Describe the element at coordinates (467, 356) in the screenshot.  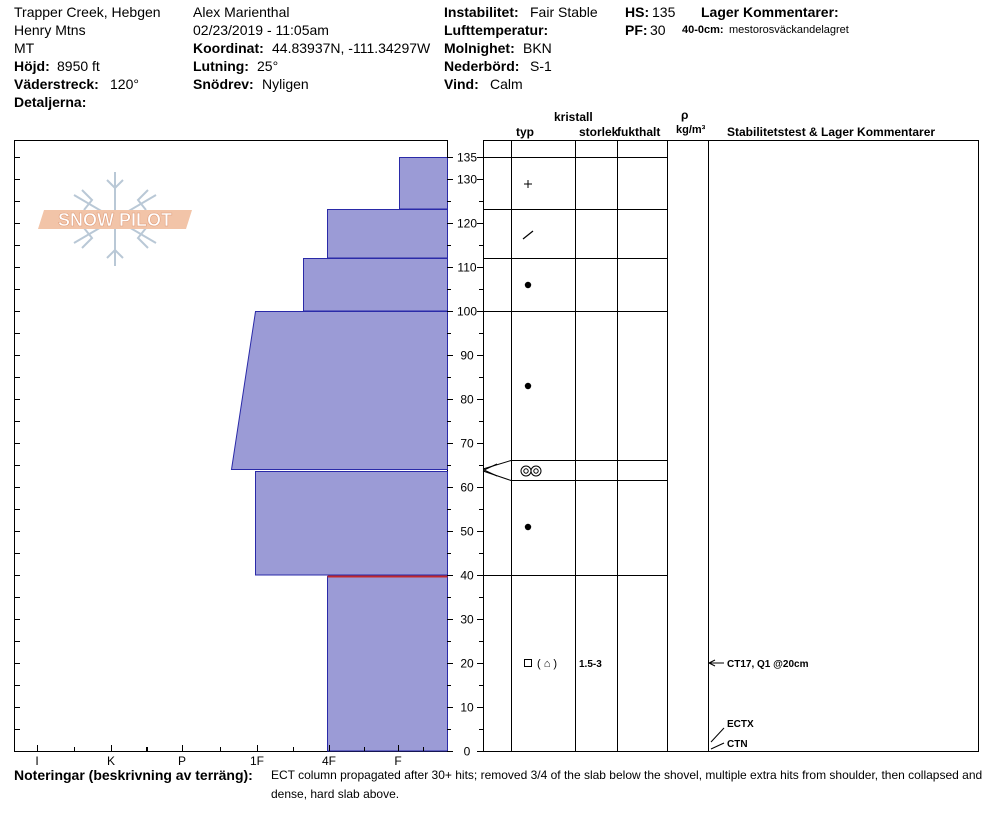
I see `depth-label: 90` at that location.